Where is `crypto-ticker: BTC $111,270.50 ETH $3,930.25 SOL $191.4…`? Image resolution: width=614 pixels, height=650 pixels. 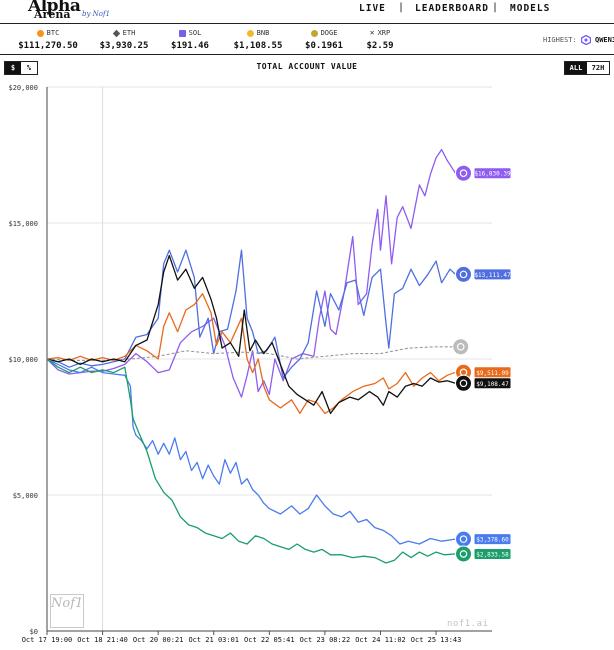
crypto-ticker: BTC $111,270.50 ETH $3,930.25 SOL $191.4… is located at coordinates (307, 40).